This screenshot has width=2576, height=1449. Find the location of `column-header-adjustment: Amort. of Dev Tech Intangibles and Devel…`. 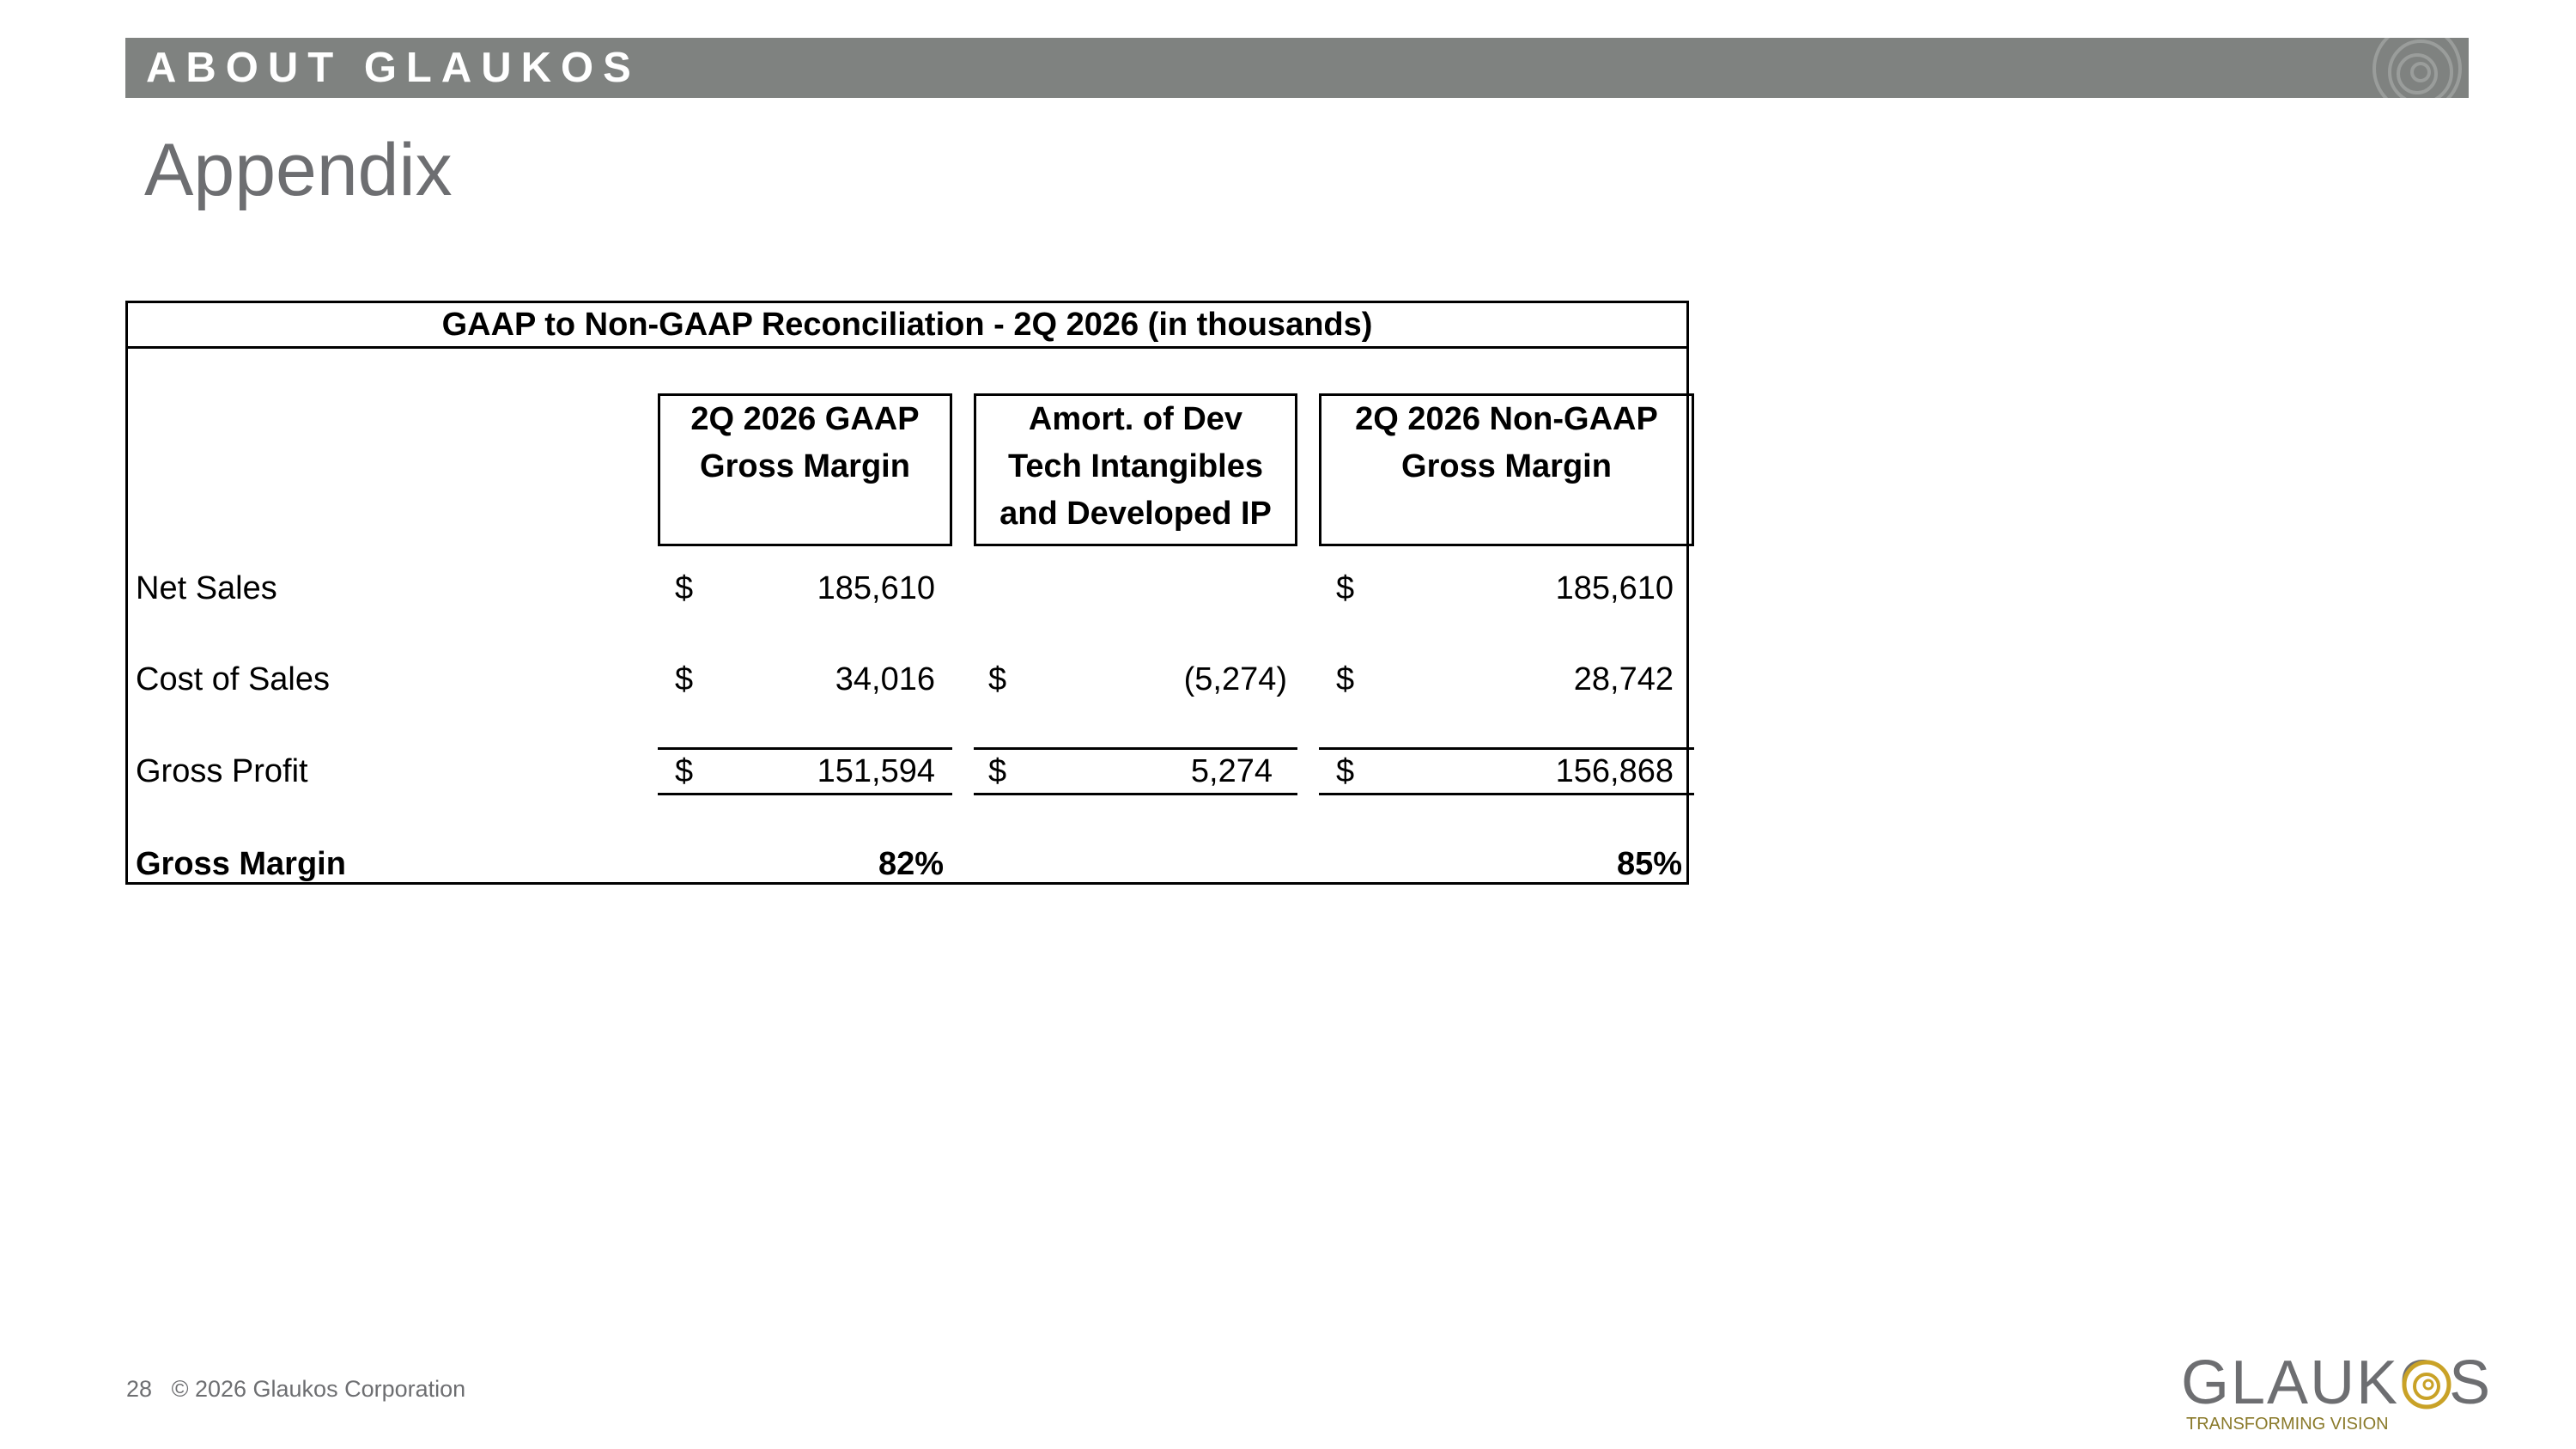

column-header-adjustment: Amort. of Dev Tech Intangibles and Devel… is located at coordinates (1135, 469).